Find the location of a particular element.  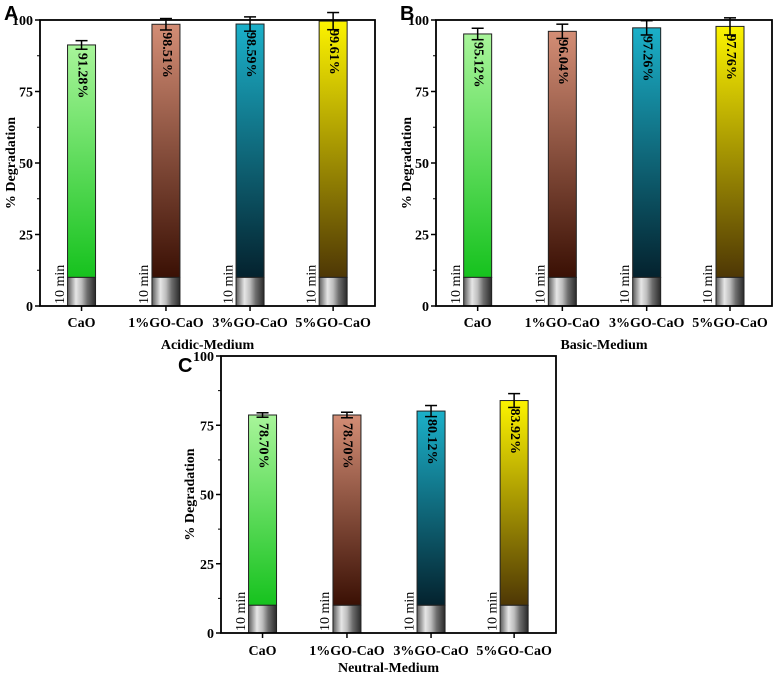

value-label: 98.59% is located at coordinates (250, 54).